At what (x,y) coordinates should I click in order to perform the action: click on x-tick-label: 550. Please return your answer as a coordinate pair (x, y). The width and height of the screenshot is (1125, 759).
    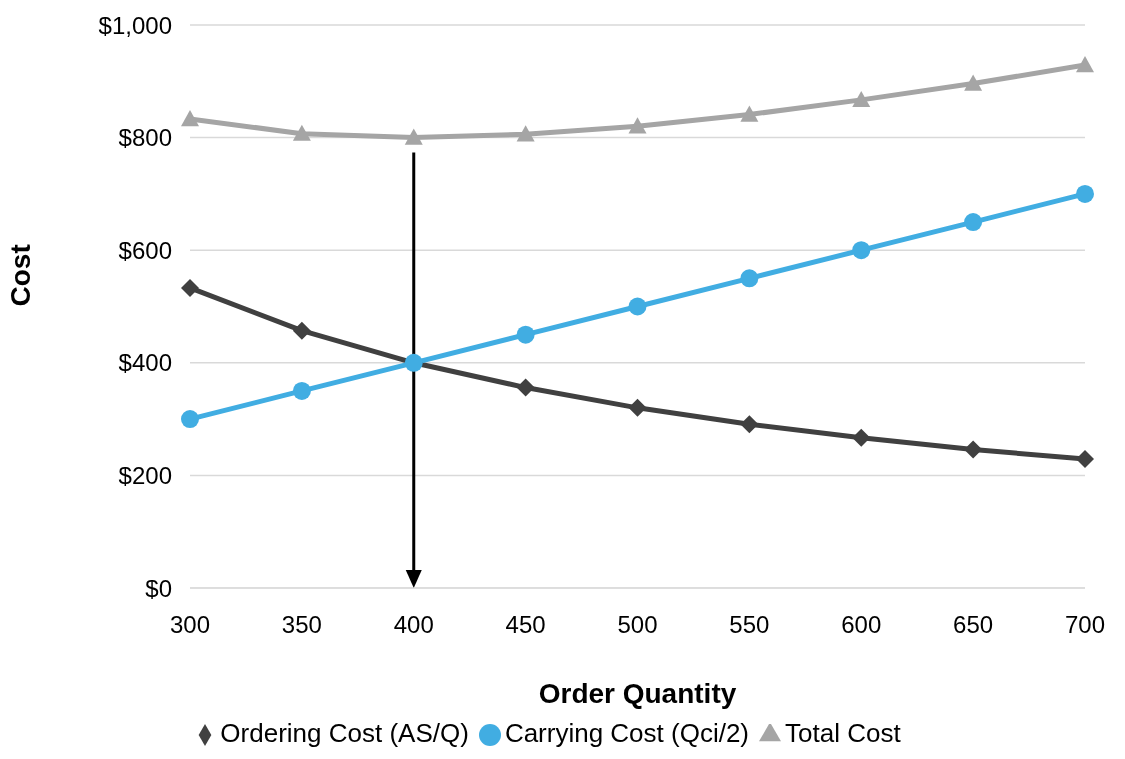
    Looking at the image, I should click on (749, 625).